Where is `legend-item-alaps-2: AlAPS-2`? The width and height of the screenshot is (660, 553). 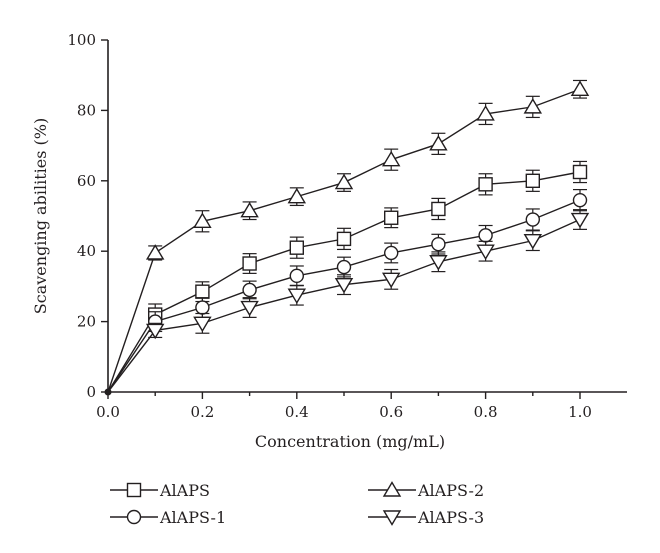 legend-item-alaps-2: AlAPS-2 is located at coordinates (426, 490).